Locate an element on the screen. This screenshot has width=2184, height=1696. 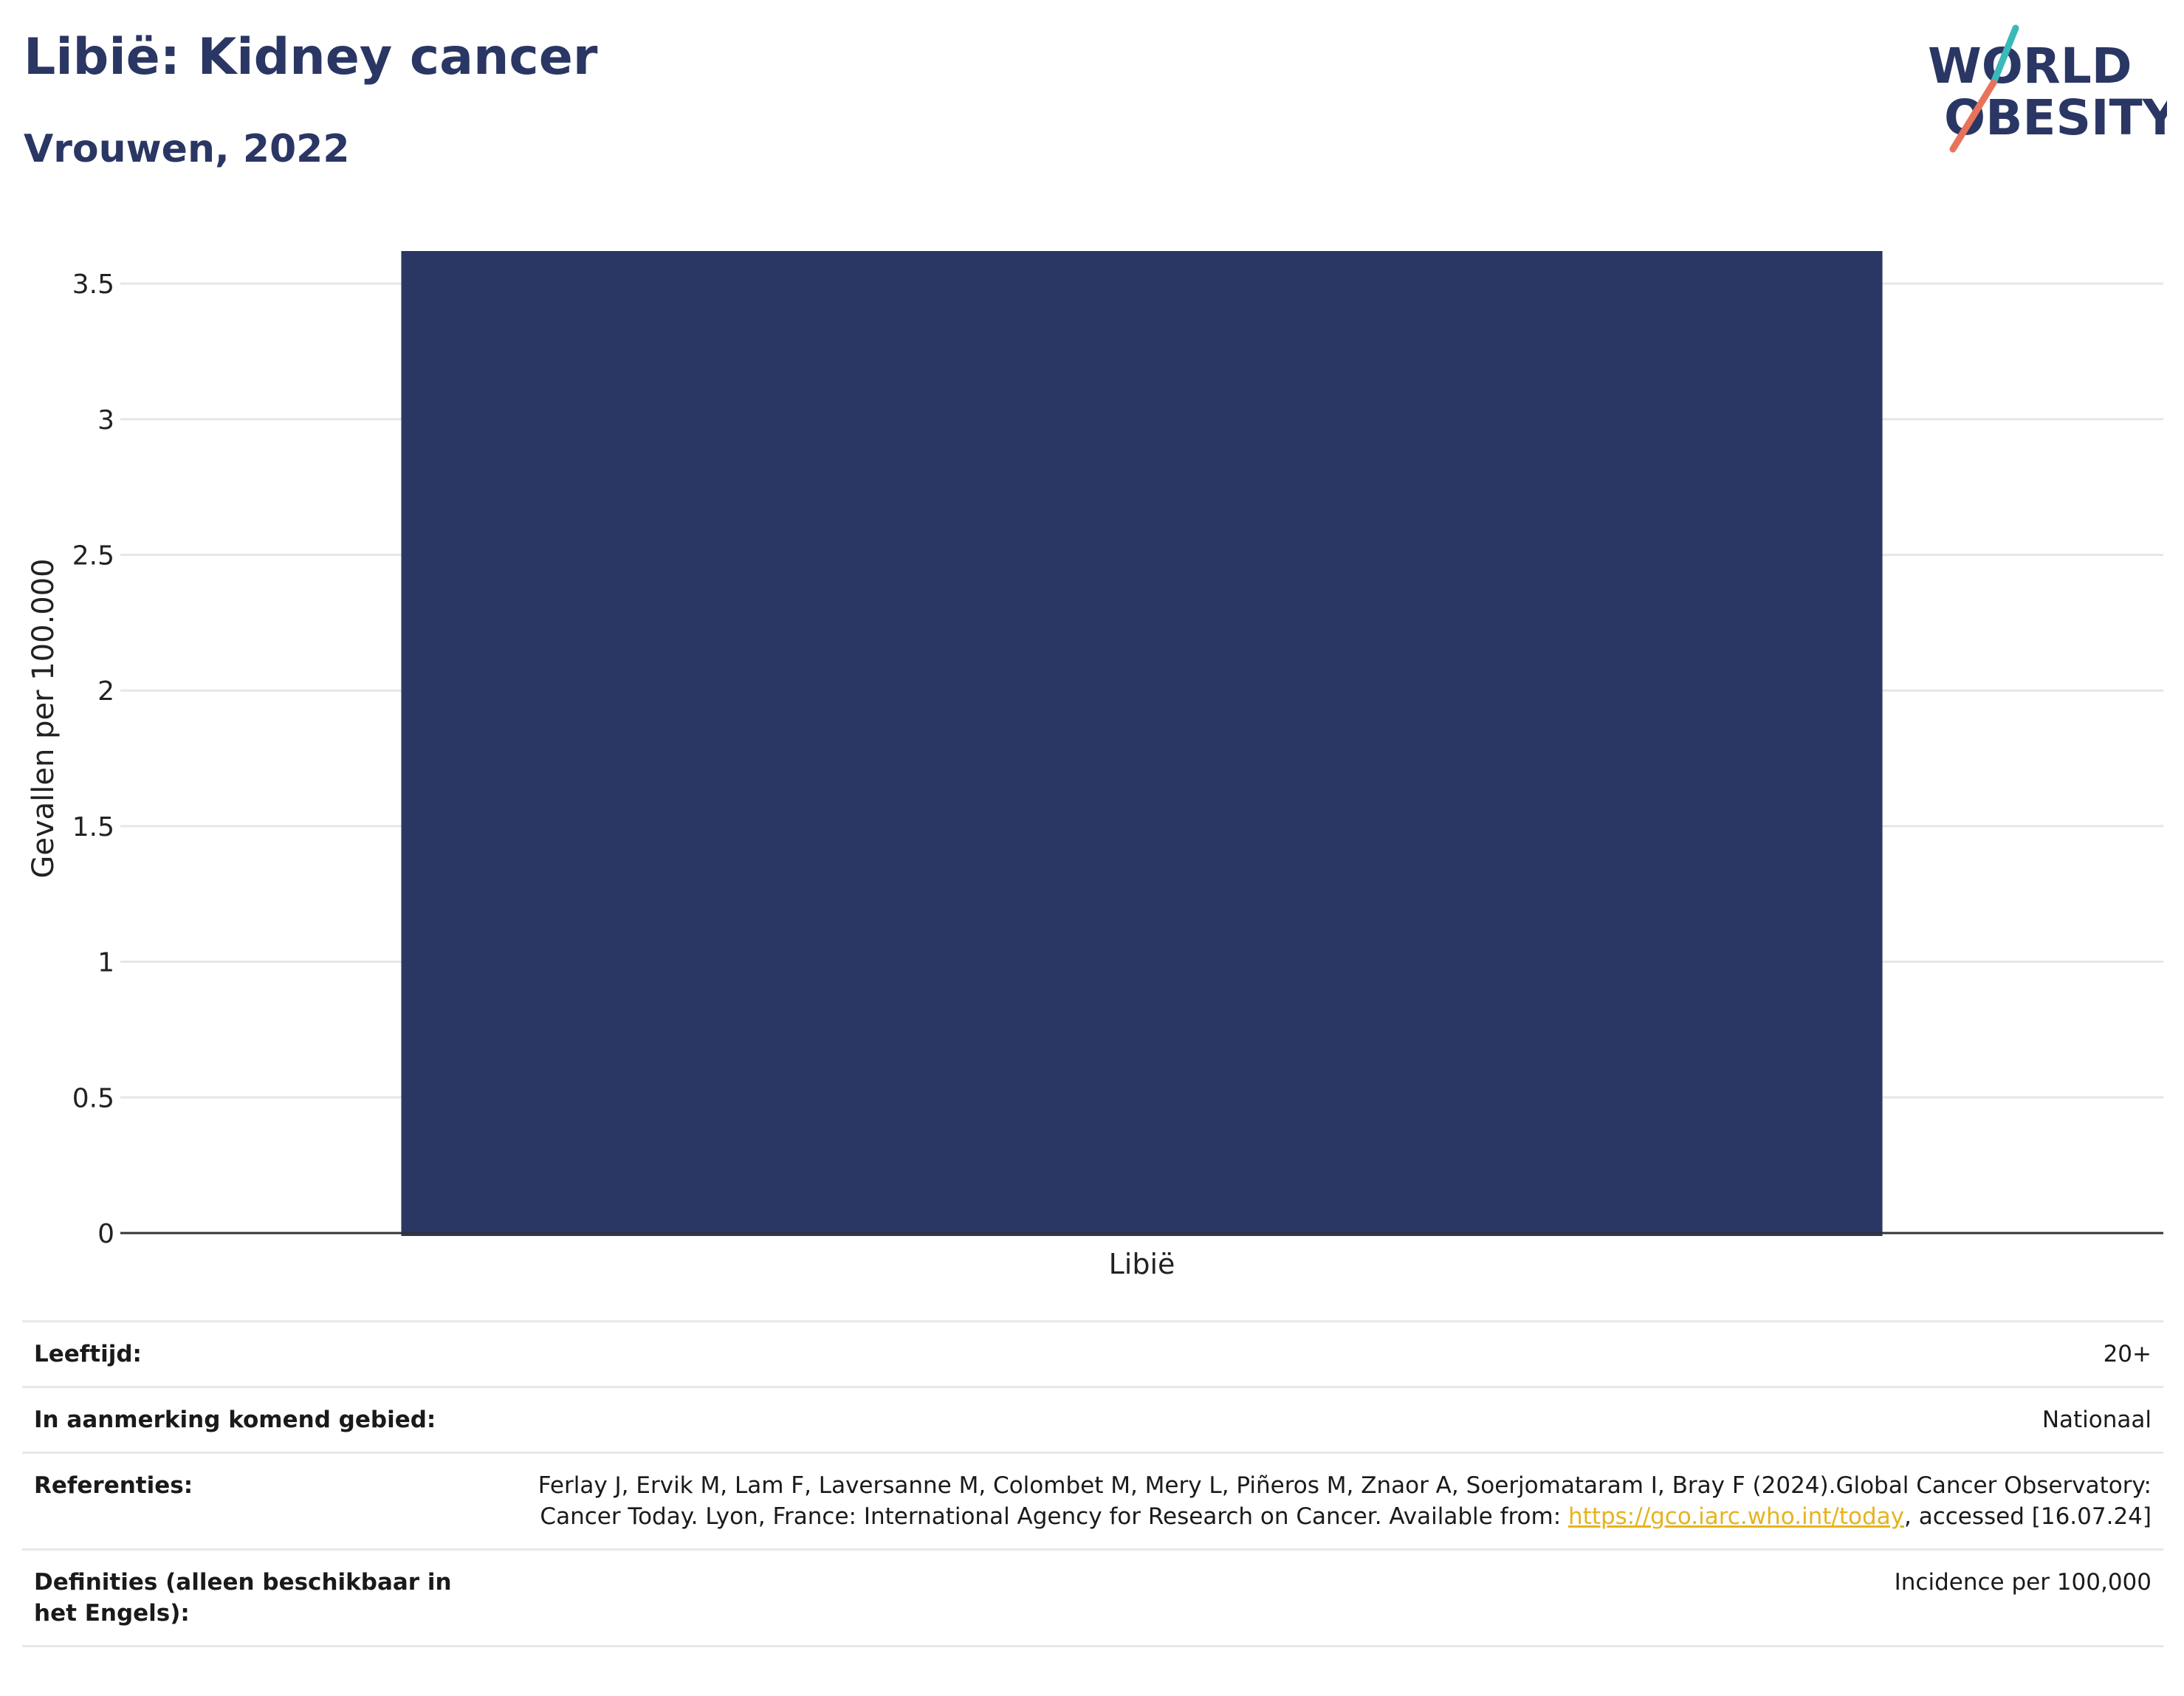
x-tick-label: Libië is located at coordinates (1142, 1264).